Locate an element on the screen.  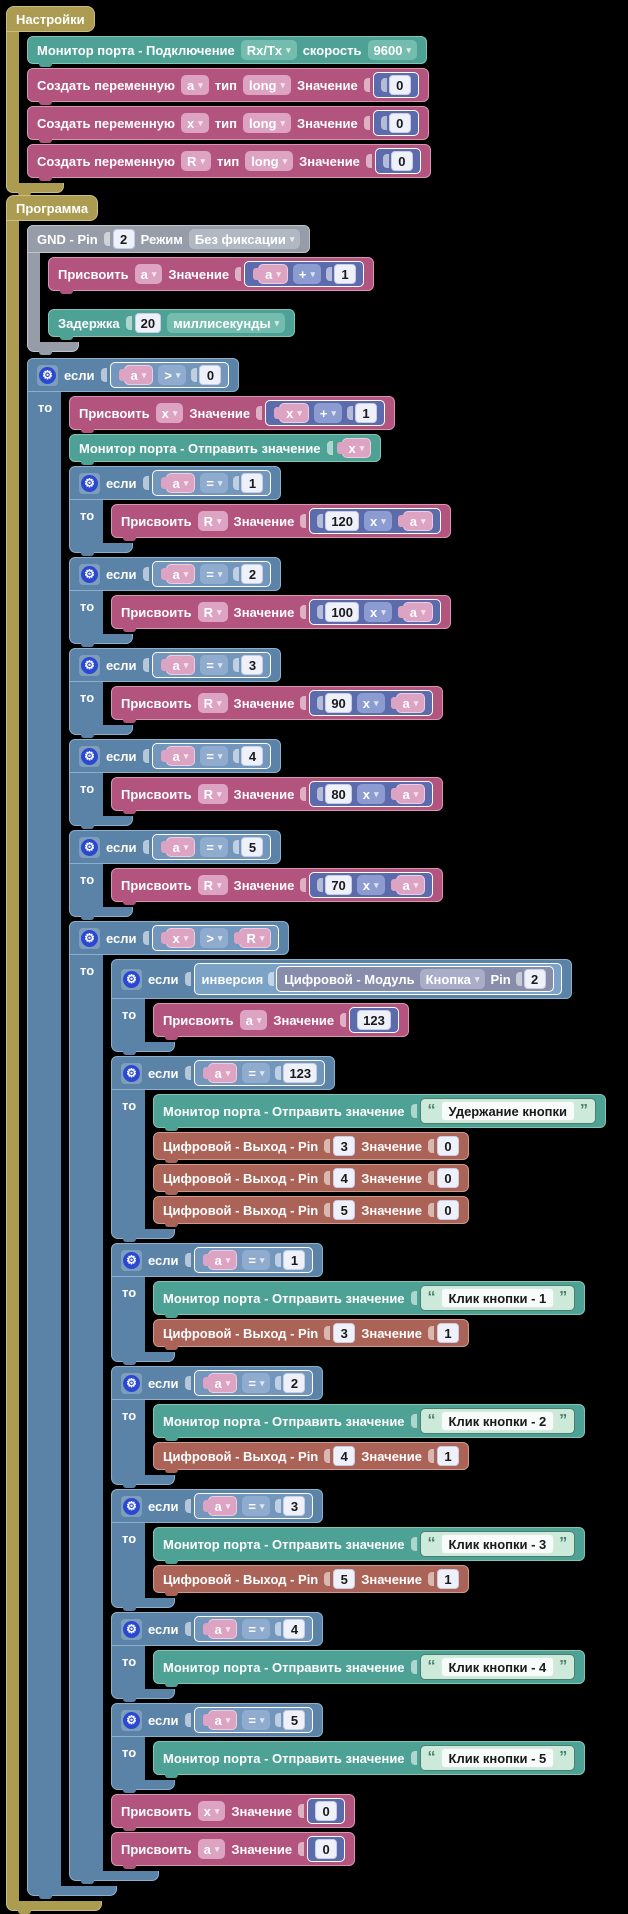
settings-header: Настройки is located at coordinates (50, 19).